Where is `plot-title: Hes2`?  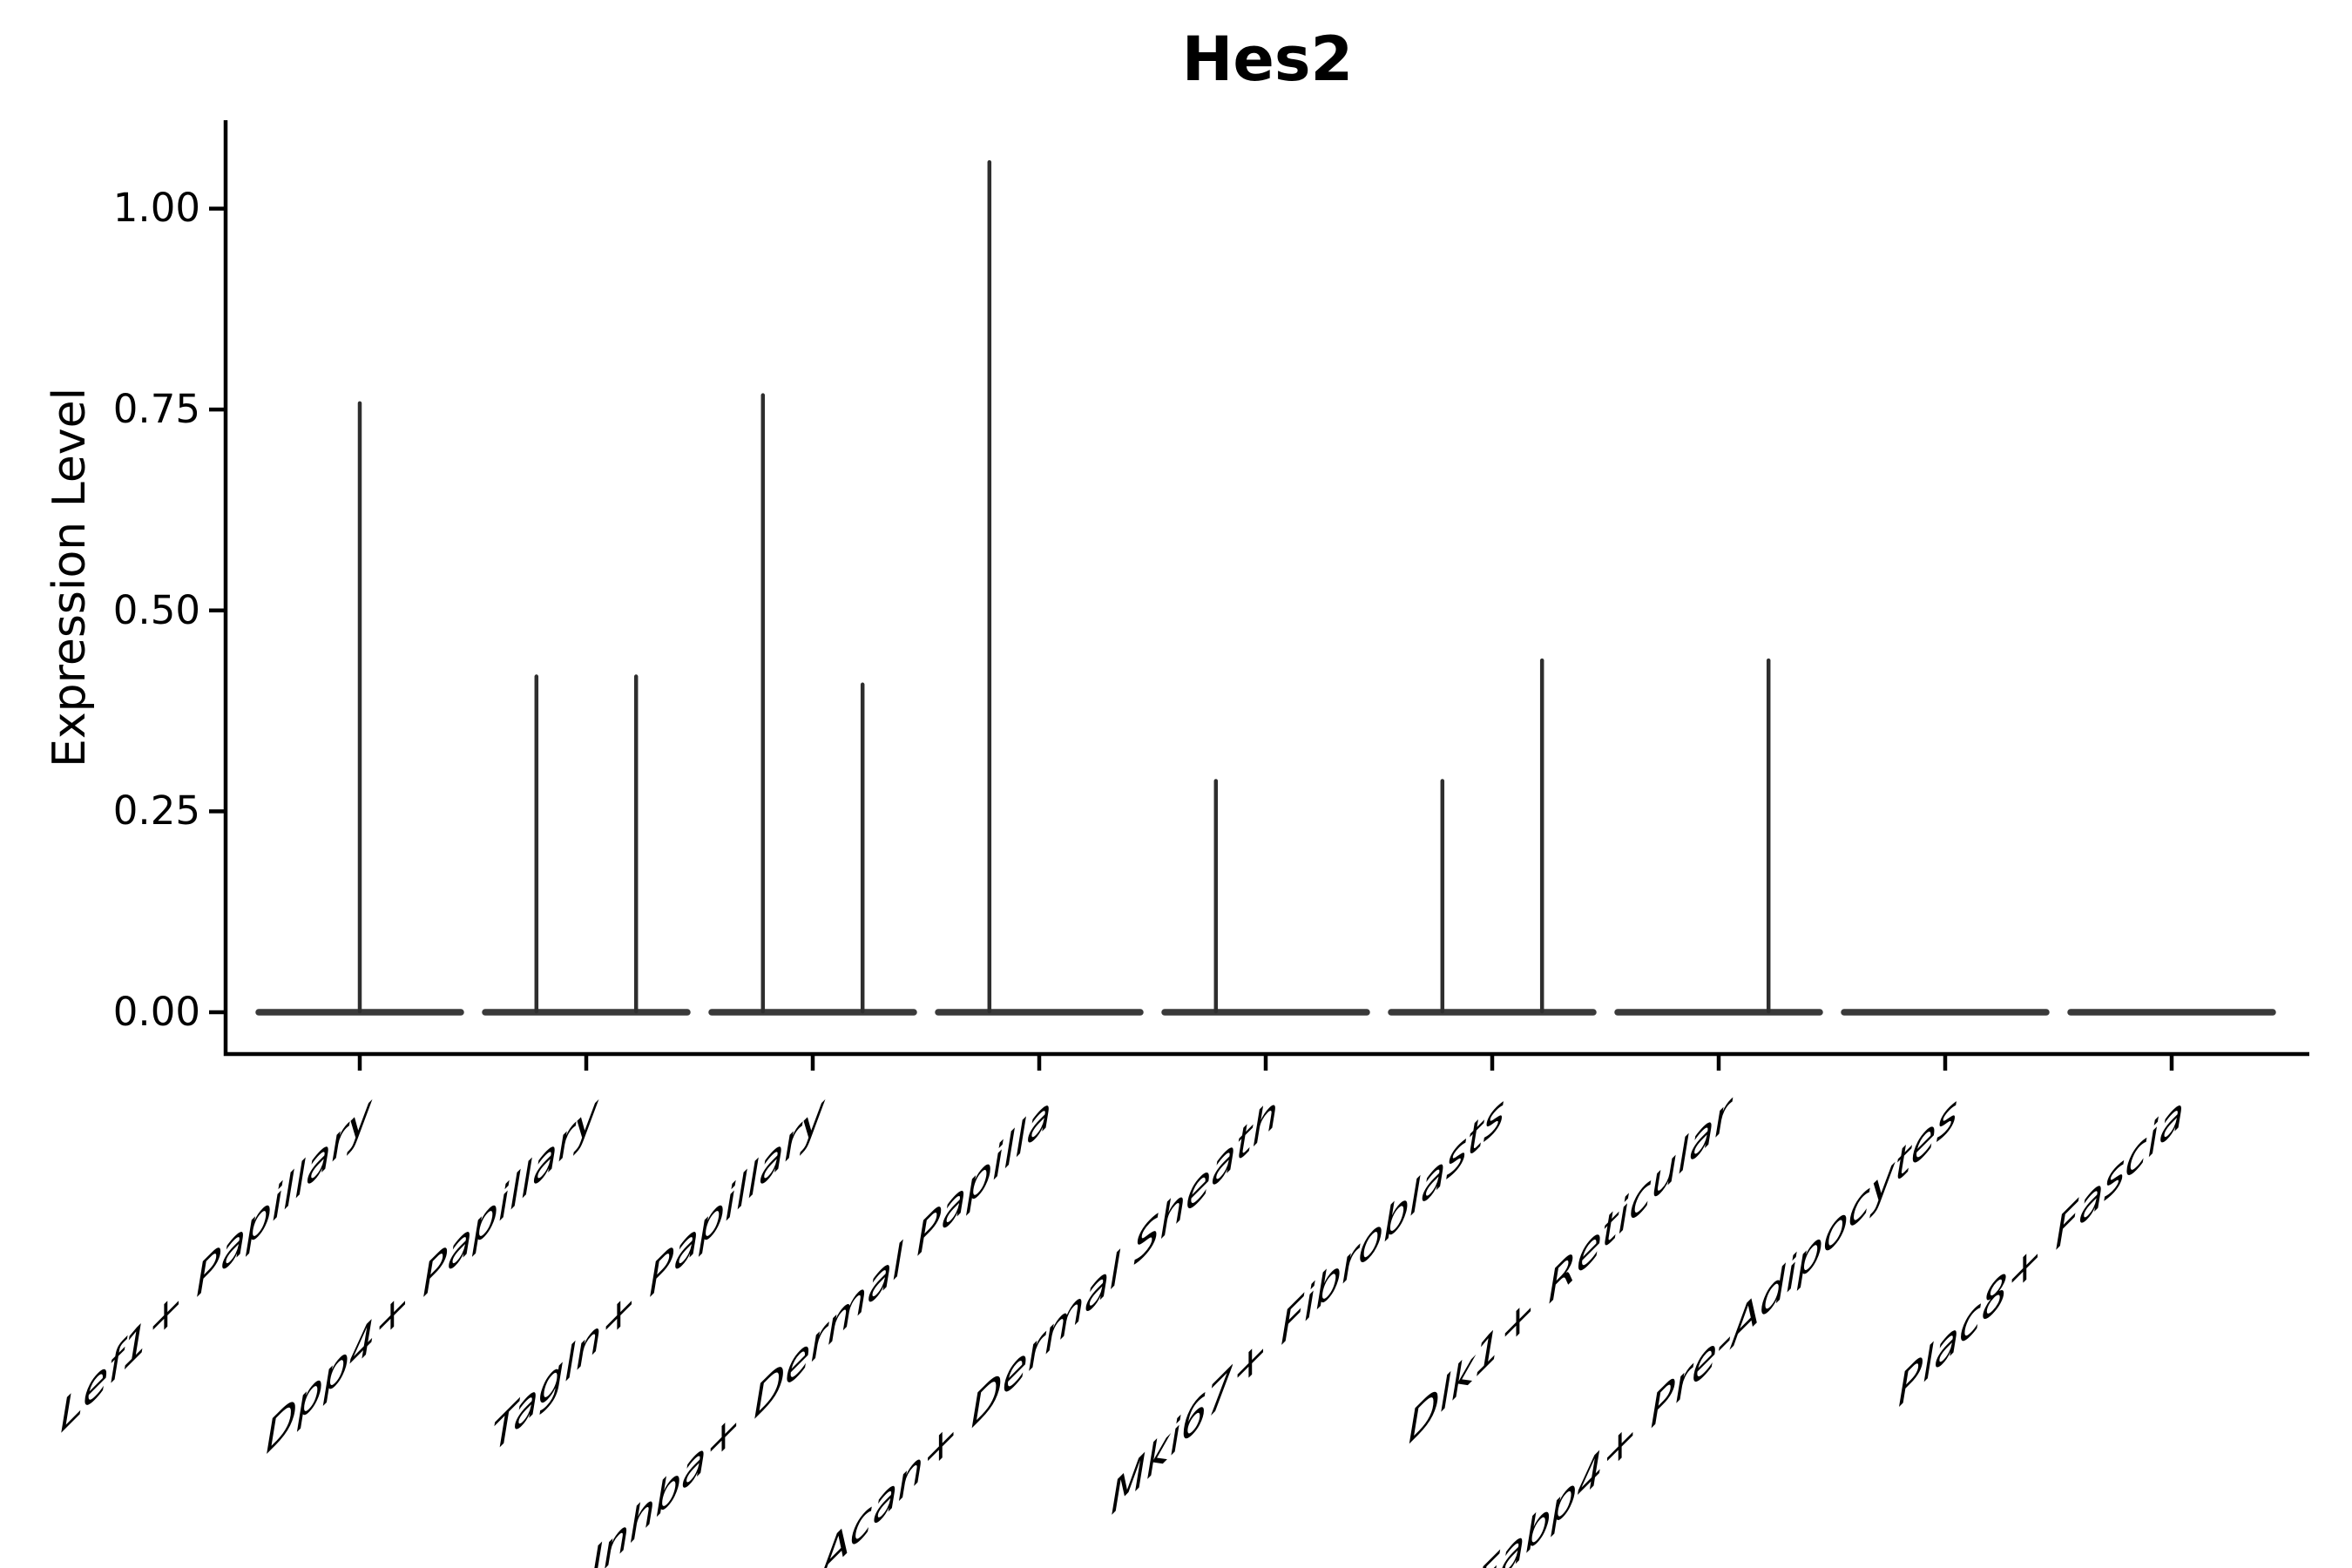
plot-title: Hes2 is located at coordinates (1267, 59).